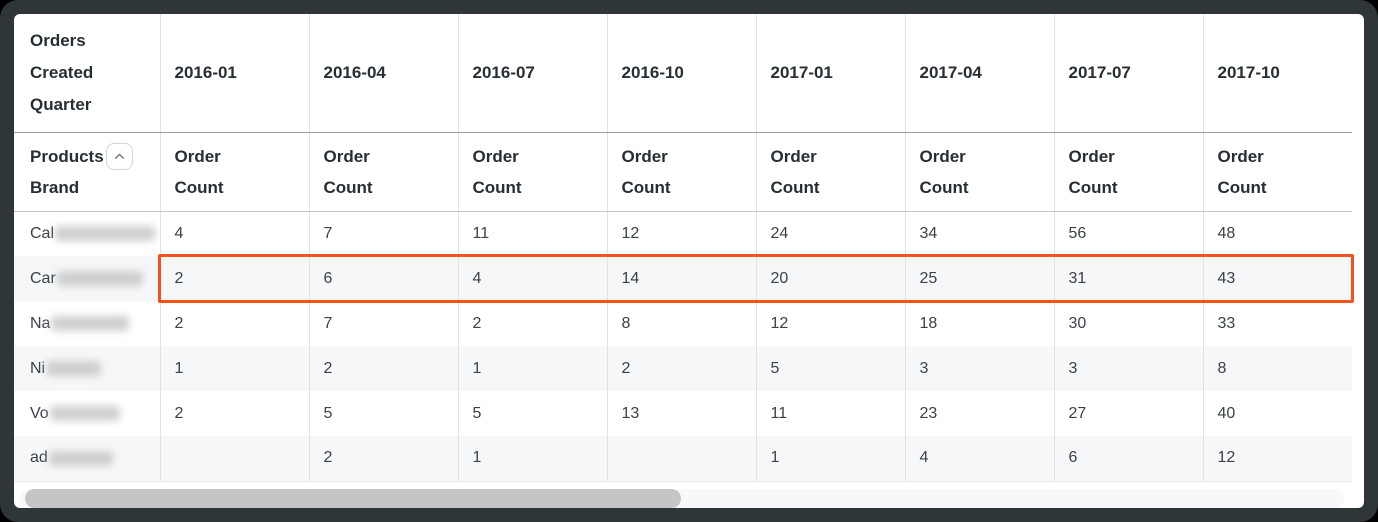 This screenshot has height=522, width=1378. What do you see at coordinates (682, 498) in the screenshot?
I see `horizontal-scrollbar` at bounding box center [682, 498].